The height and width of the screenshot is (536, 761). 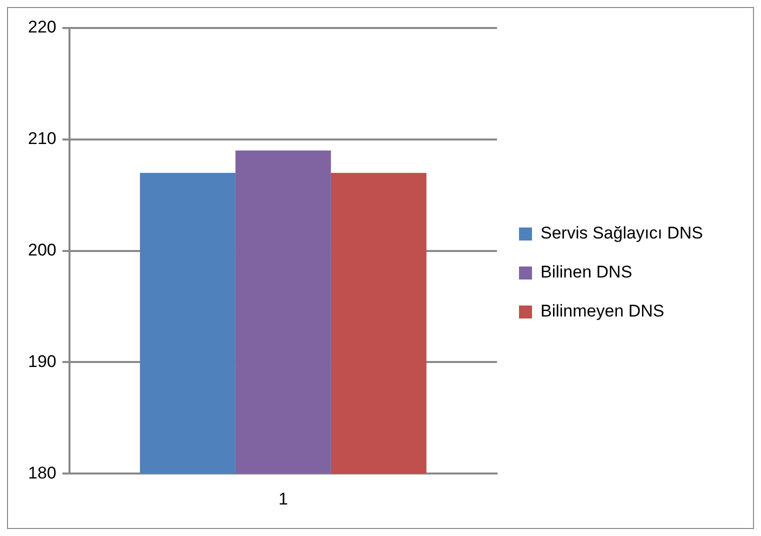 What do you see at coordinates (42, 250) in the screenshot?
I see `y-tick-label: 200` at bounding box center [42, 250].